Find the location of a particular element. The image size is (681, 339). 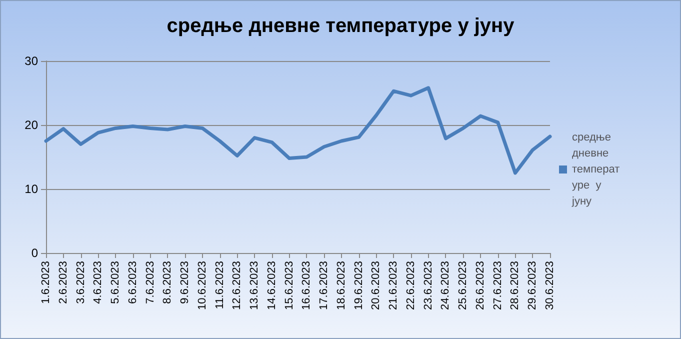

x-tick-label: 30.6.2023 is located at coordinates (550, 285).